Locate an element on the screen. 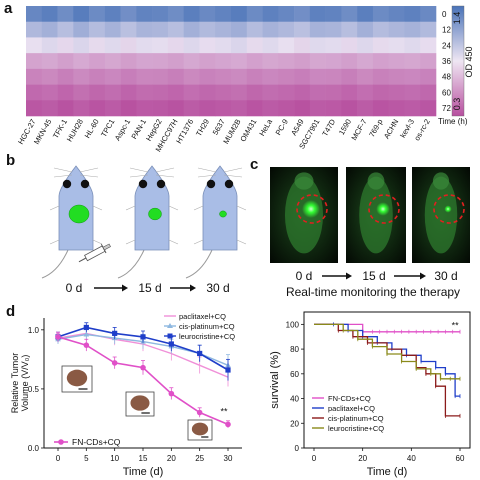  mouse-c-day-0: 0 d is located at coordinates (304, 276).